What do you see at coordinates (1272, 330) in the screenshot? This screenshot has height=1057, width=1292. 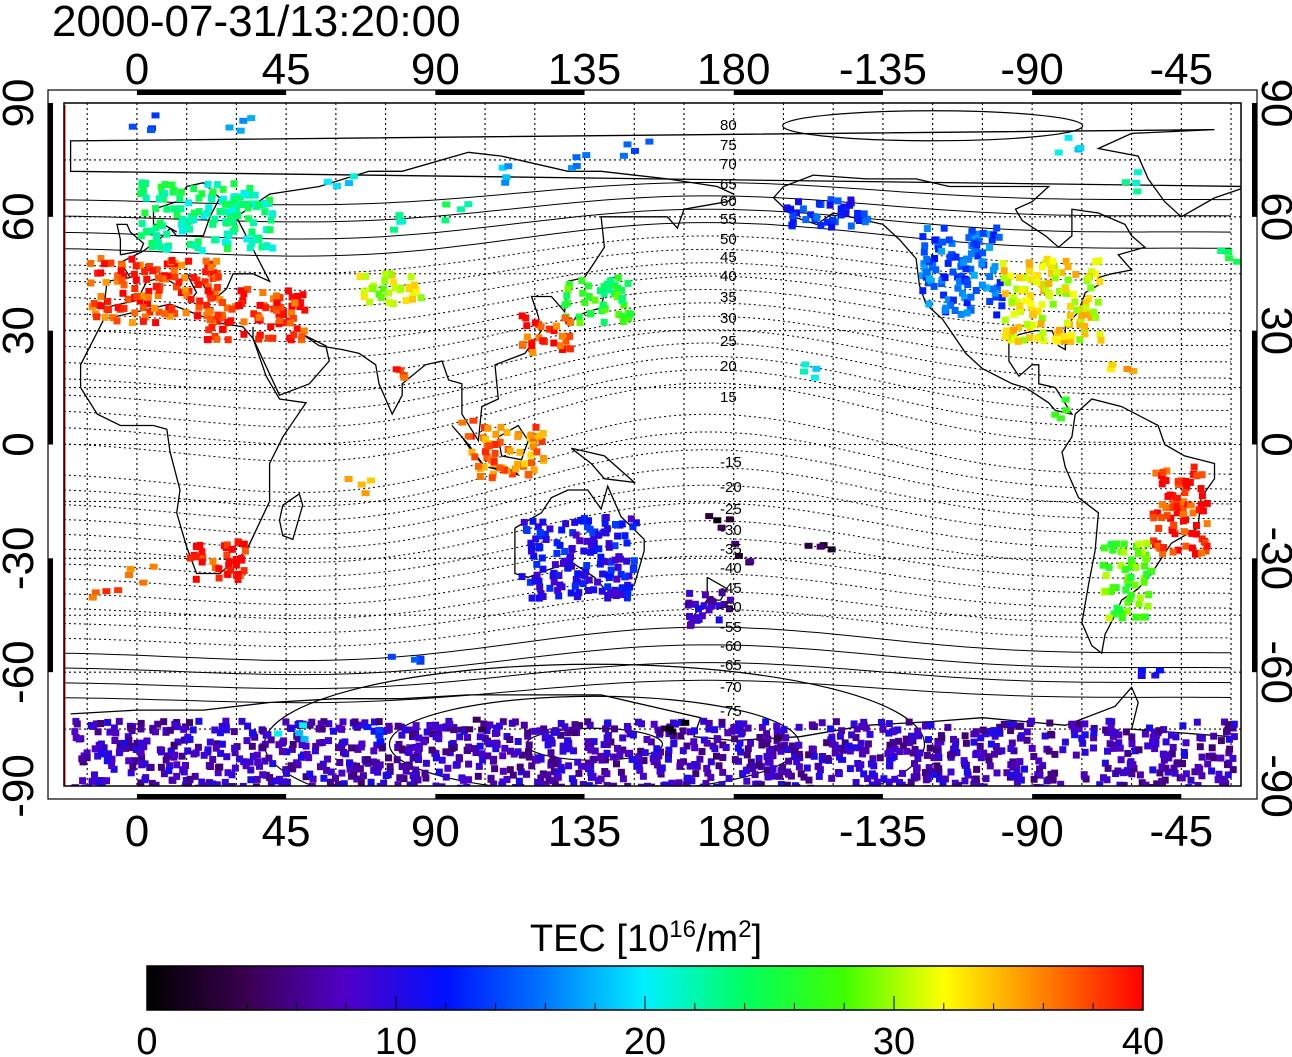 I see `lat-label-right: 30` at bounding box center [1272, 330].